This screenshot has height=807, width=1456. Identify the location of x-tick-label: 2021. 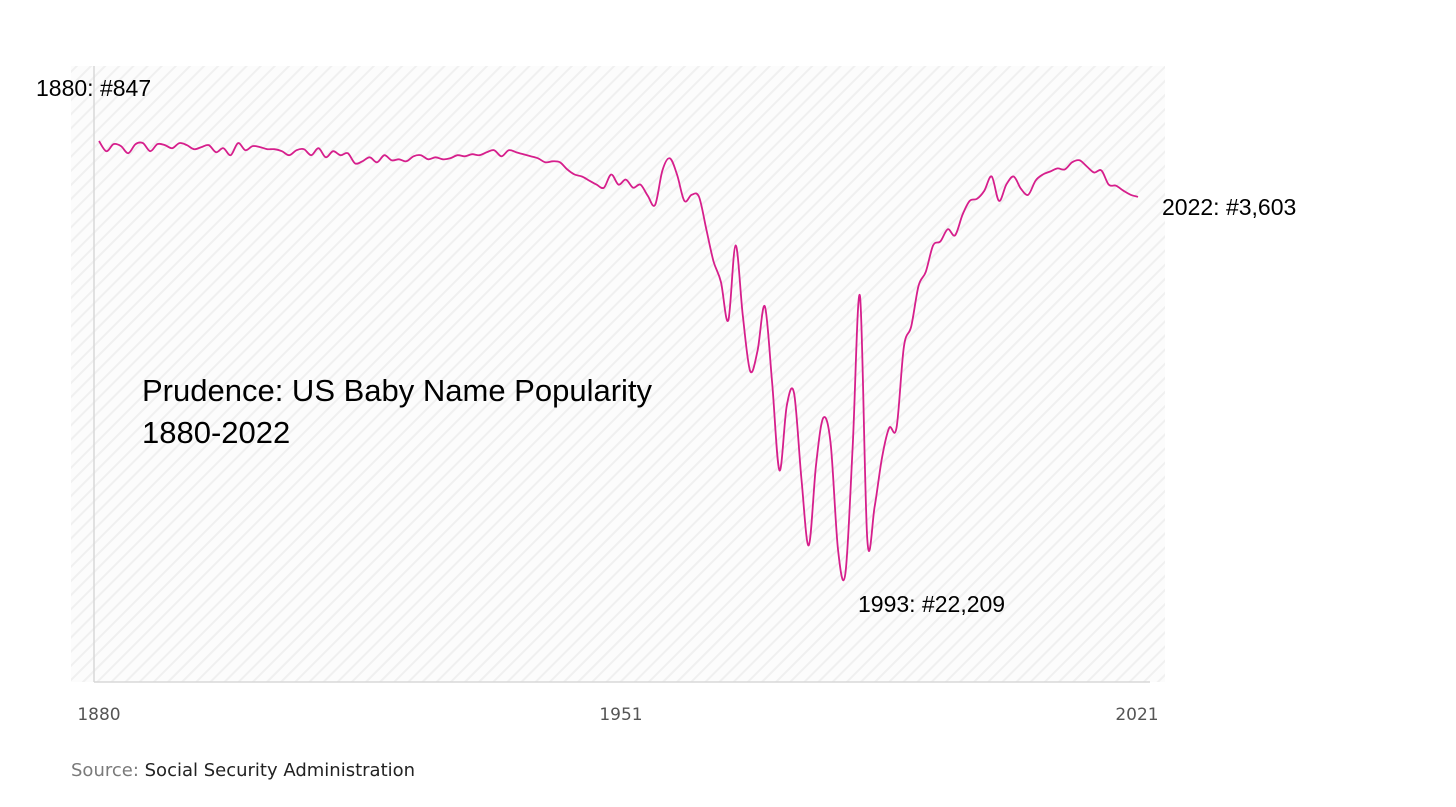
(1136, 715).